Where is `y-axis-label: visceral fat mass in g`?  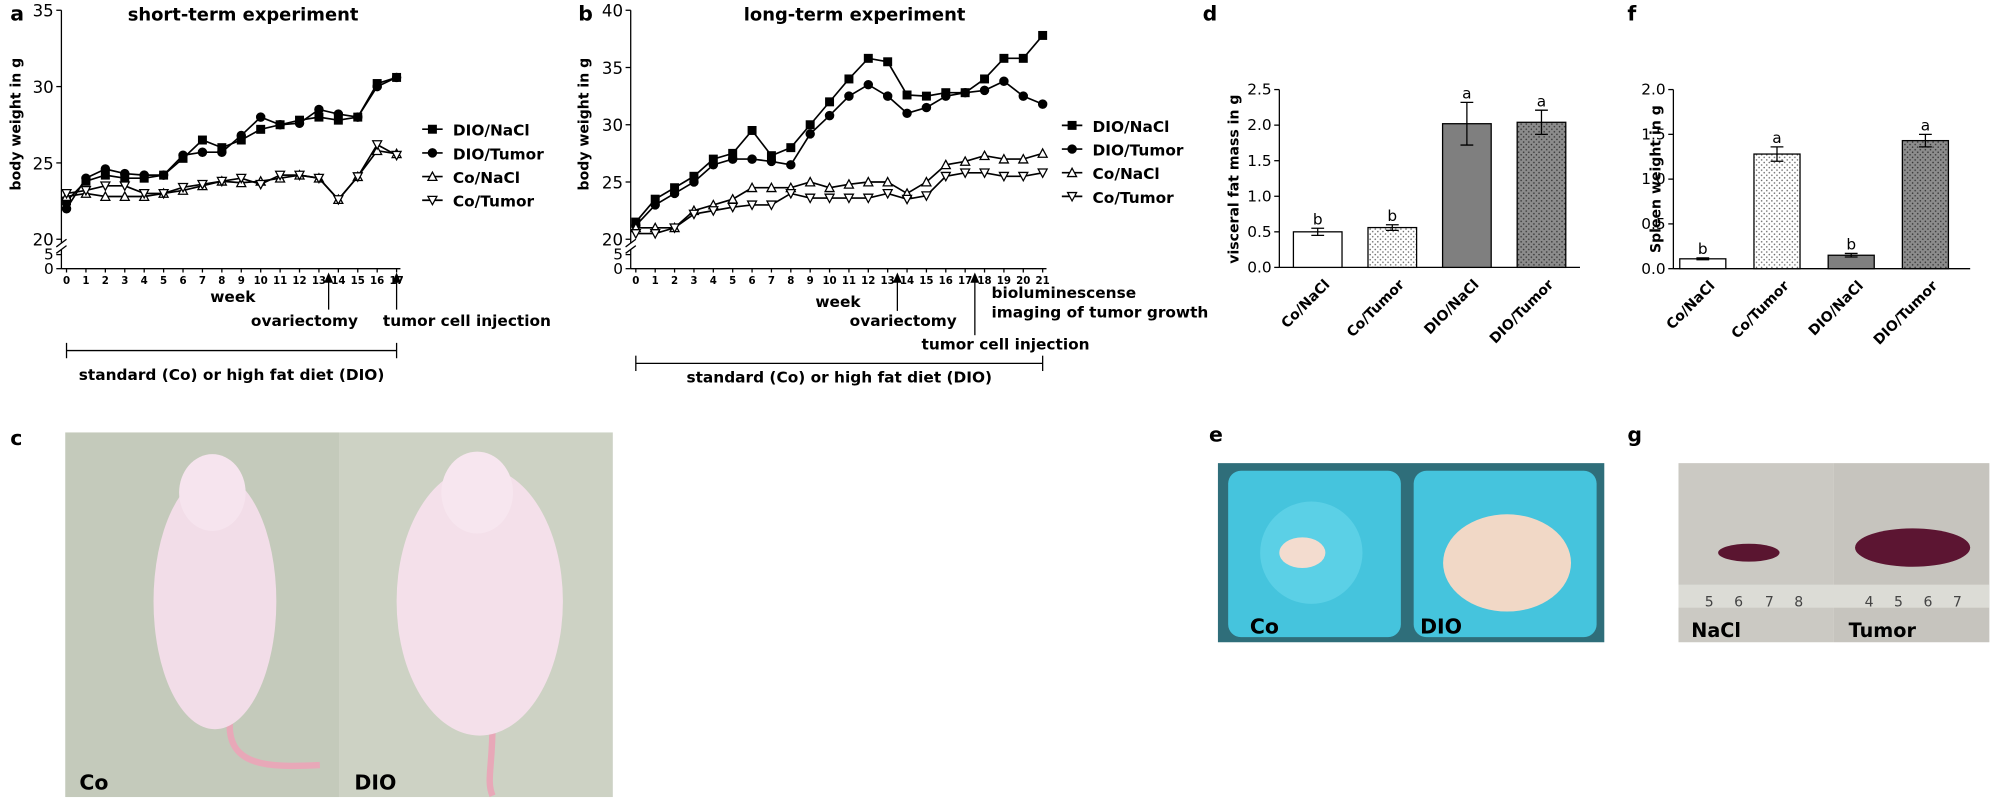
y-axis-label: visceral fat mass in g is located at coordinates (1234, 179).